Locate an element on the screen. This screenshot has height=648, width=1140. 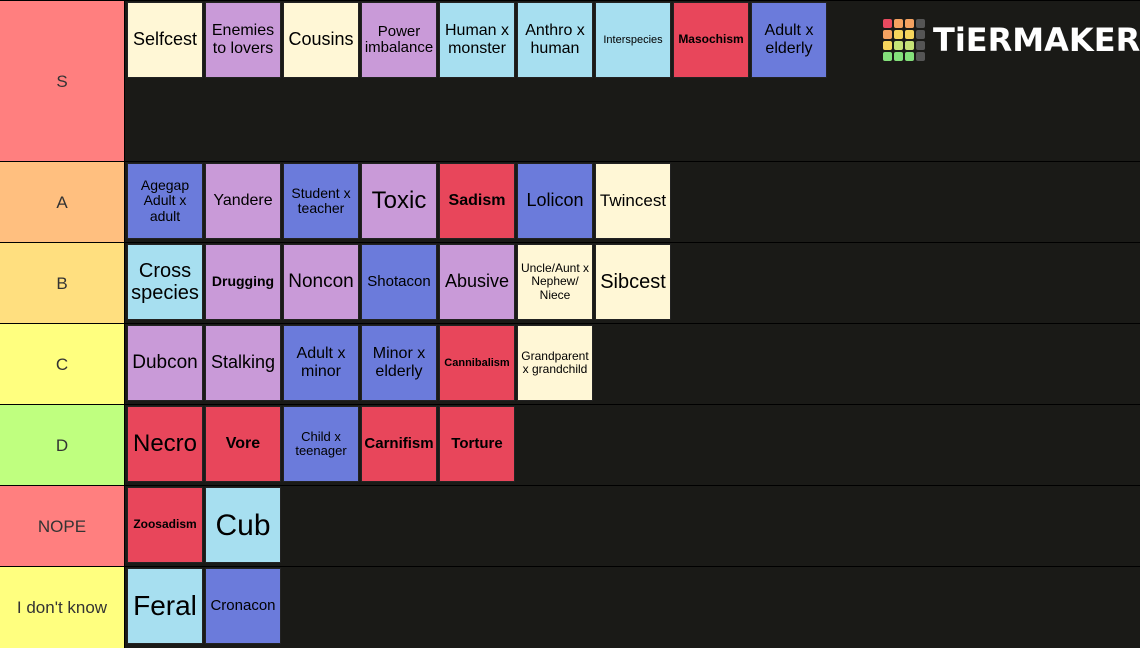
tier-item-tile: Vore is located at coordinates (243, 444).